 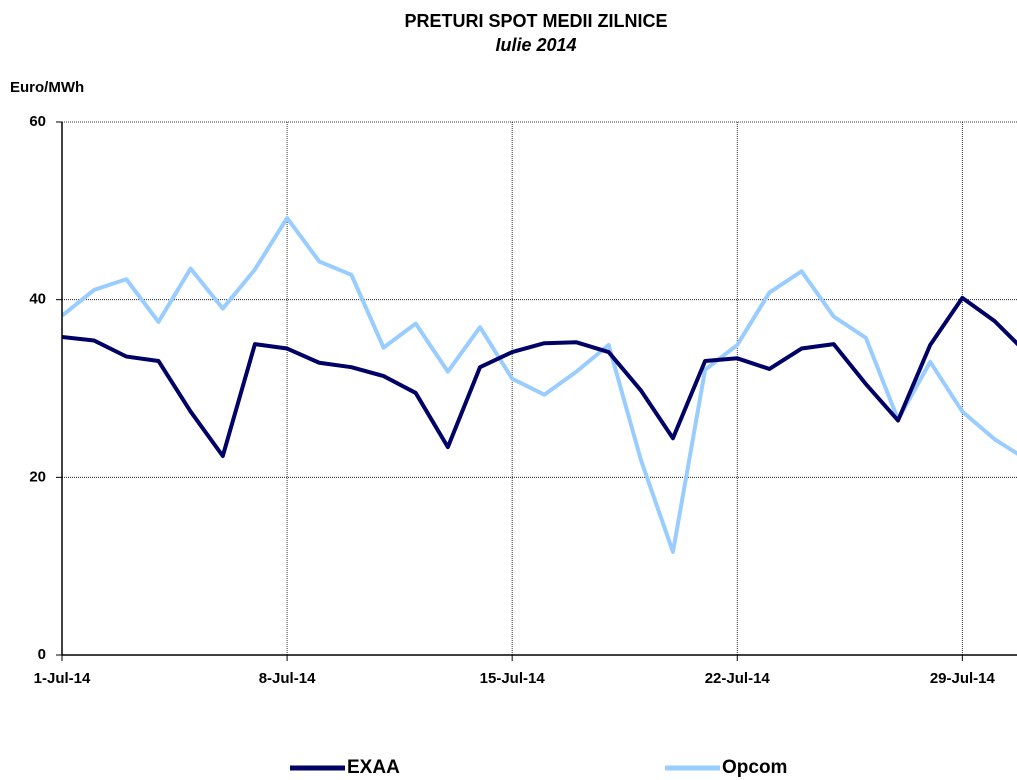 What do you see at coordinates (37, 121) in the screenshot?
I see `y-tick-label: 60` at bounding box center [37, 121].